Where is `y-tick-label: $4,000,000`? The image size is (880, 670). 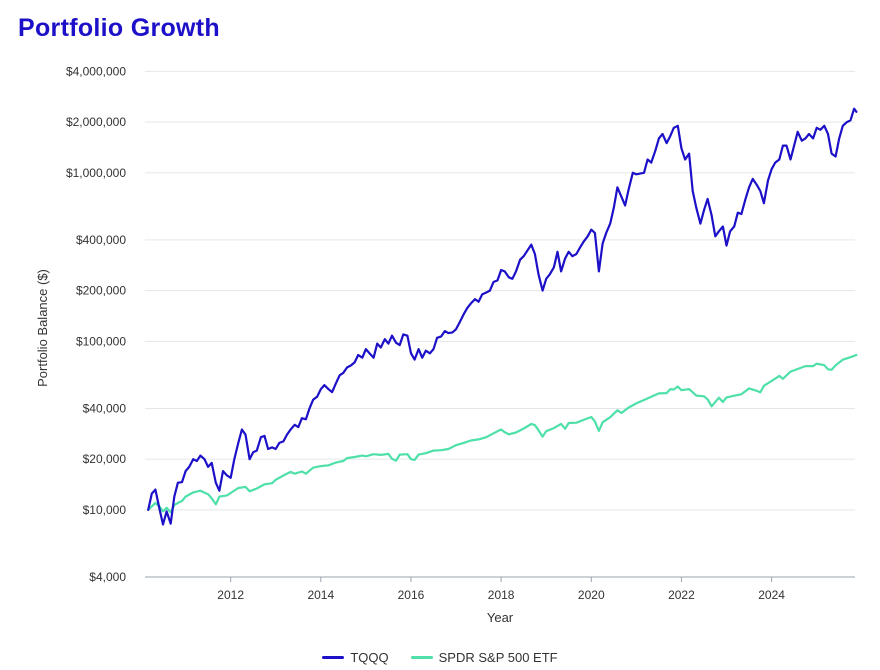
y-tick-label: $4,000,000 is located at coordinates (96, 71).